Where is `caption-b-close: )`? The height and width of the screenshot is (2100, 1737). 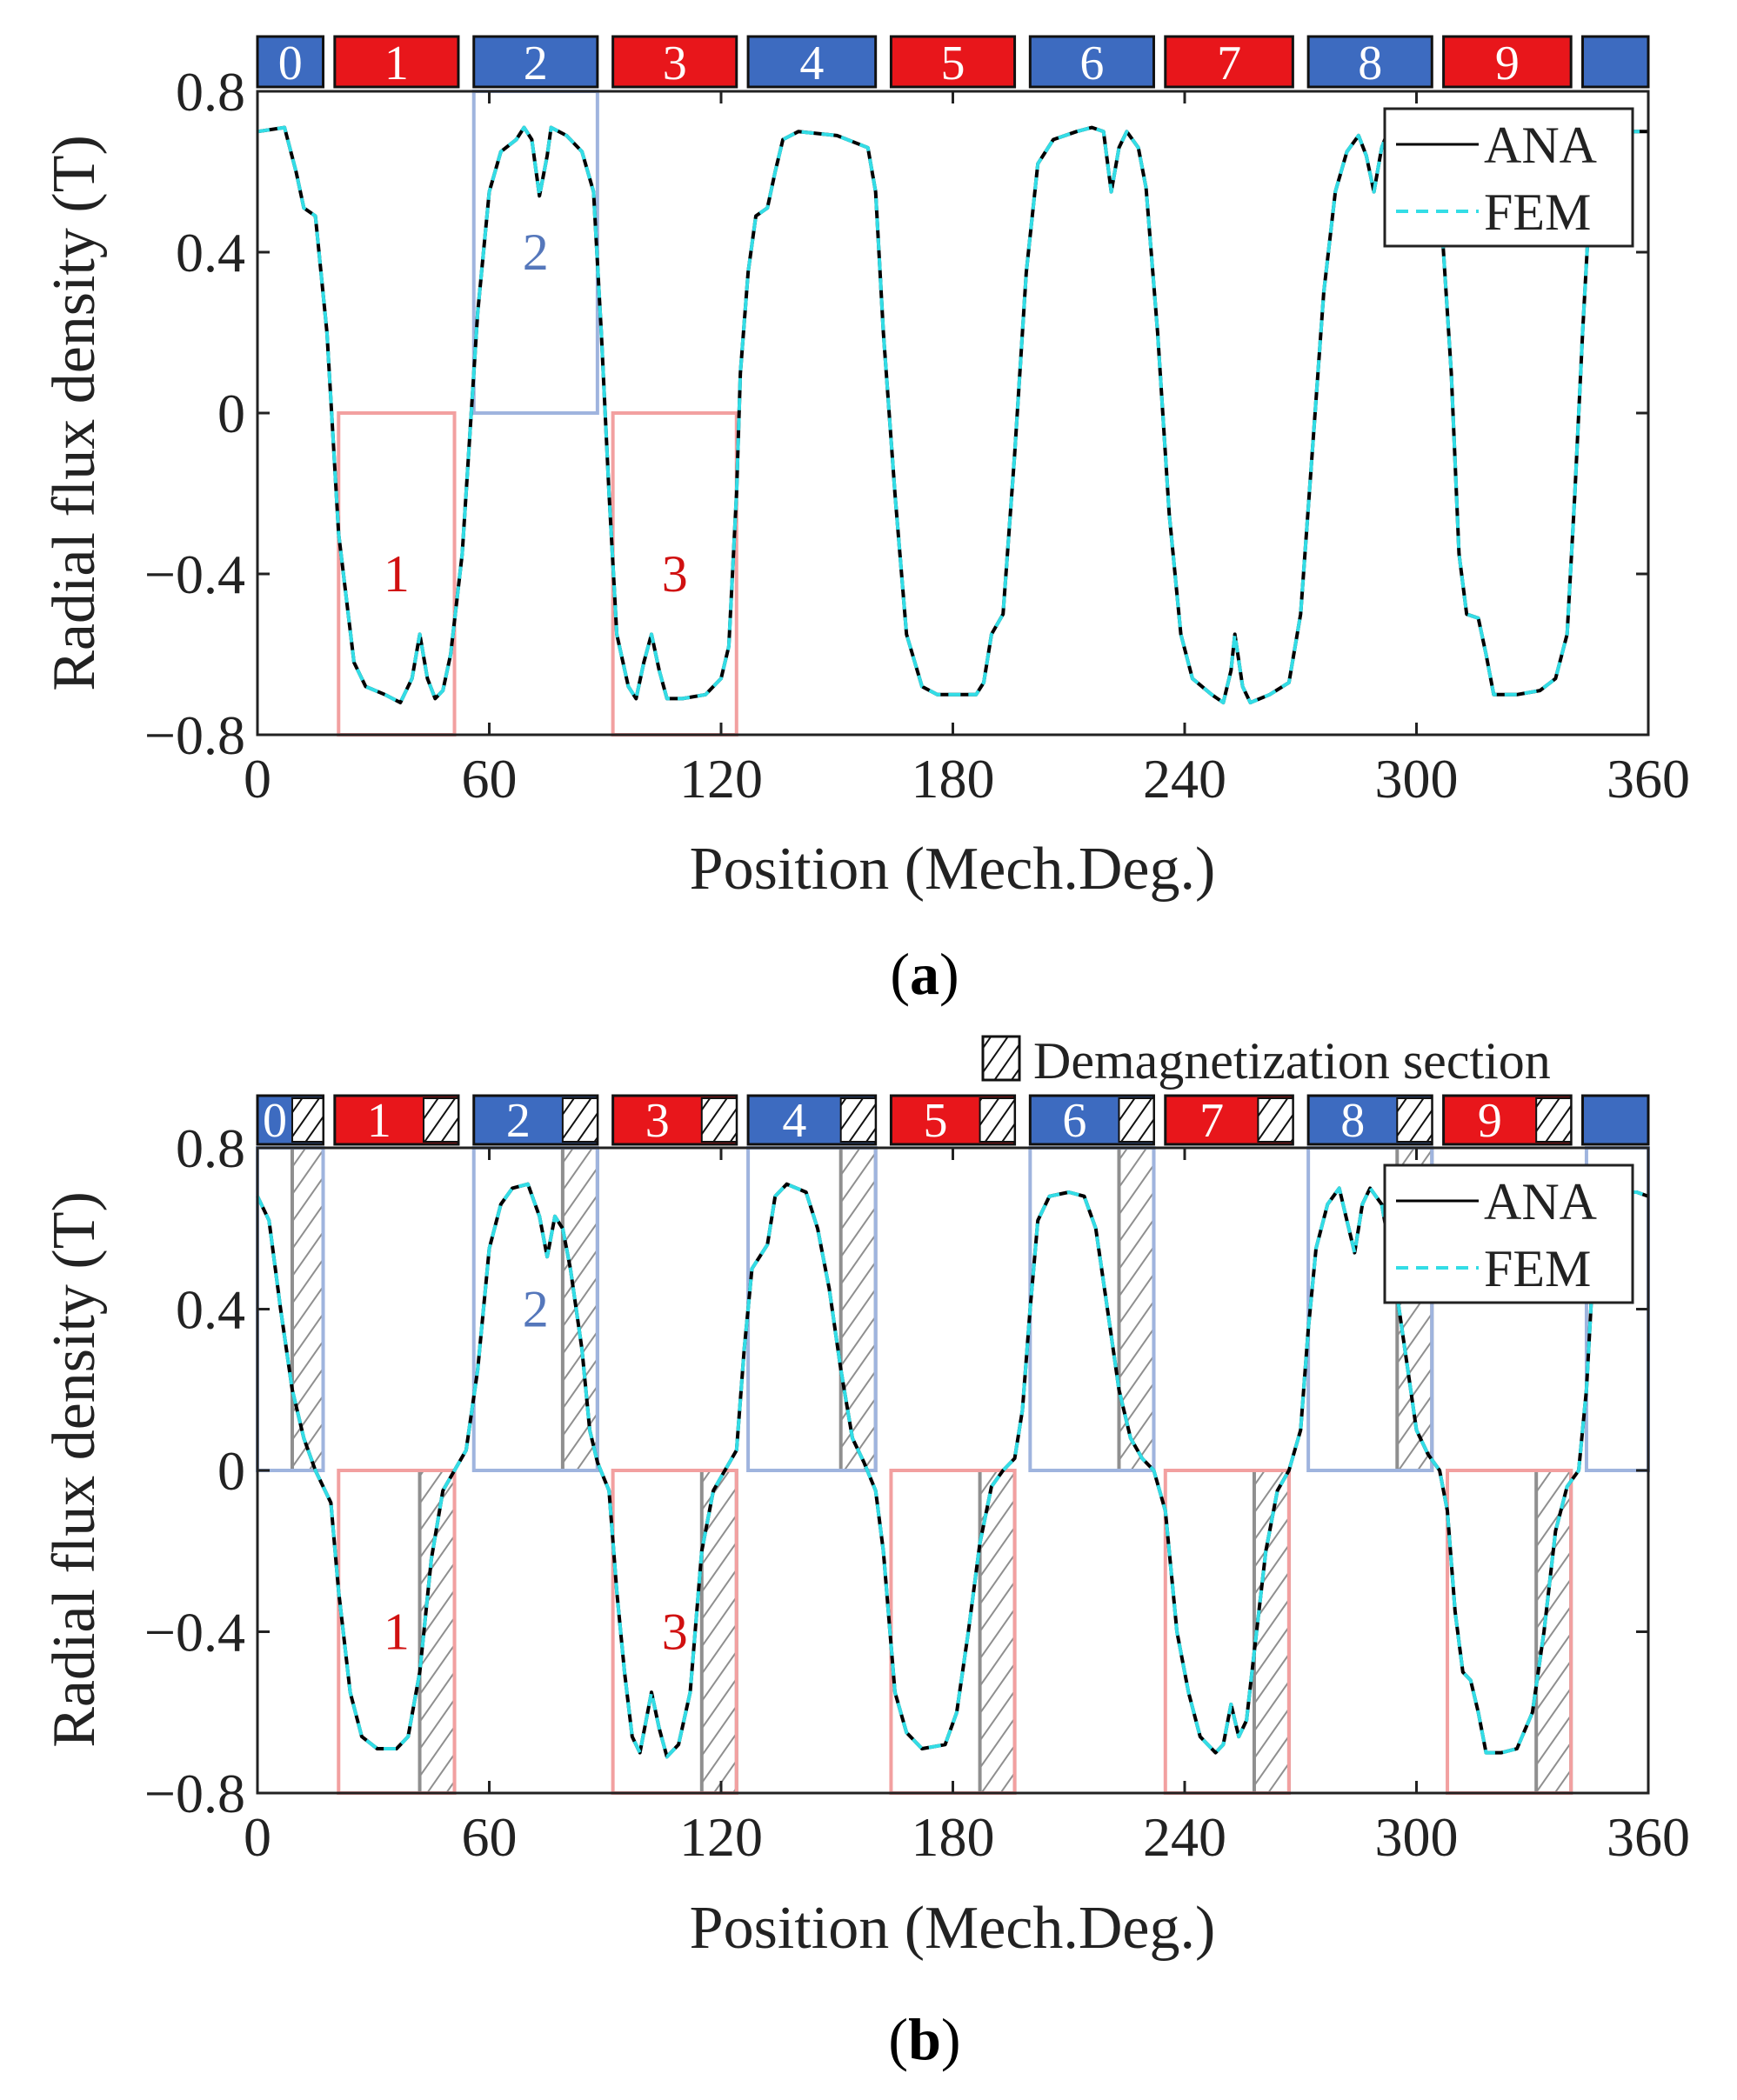
caption-b-close: ) is located at coordinates (951, 2039).